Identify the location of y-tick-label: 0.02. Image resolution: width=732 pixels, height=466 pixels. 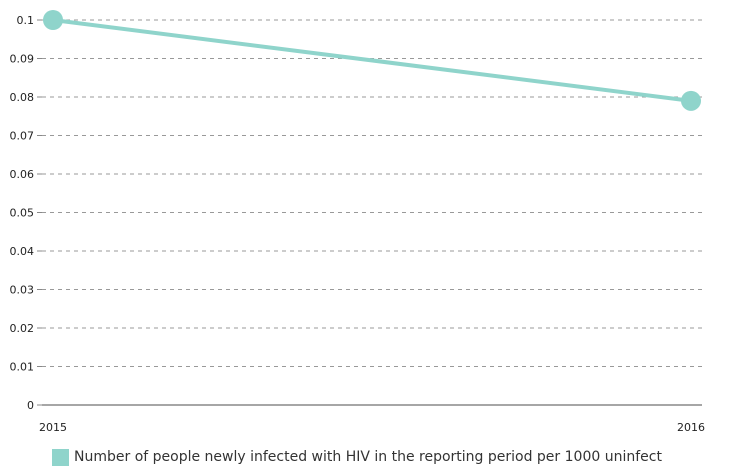
(22, 328).